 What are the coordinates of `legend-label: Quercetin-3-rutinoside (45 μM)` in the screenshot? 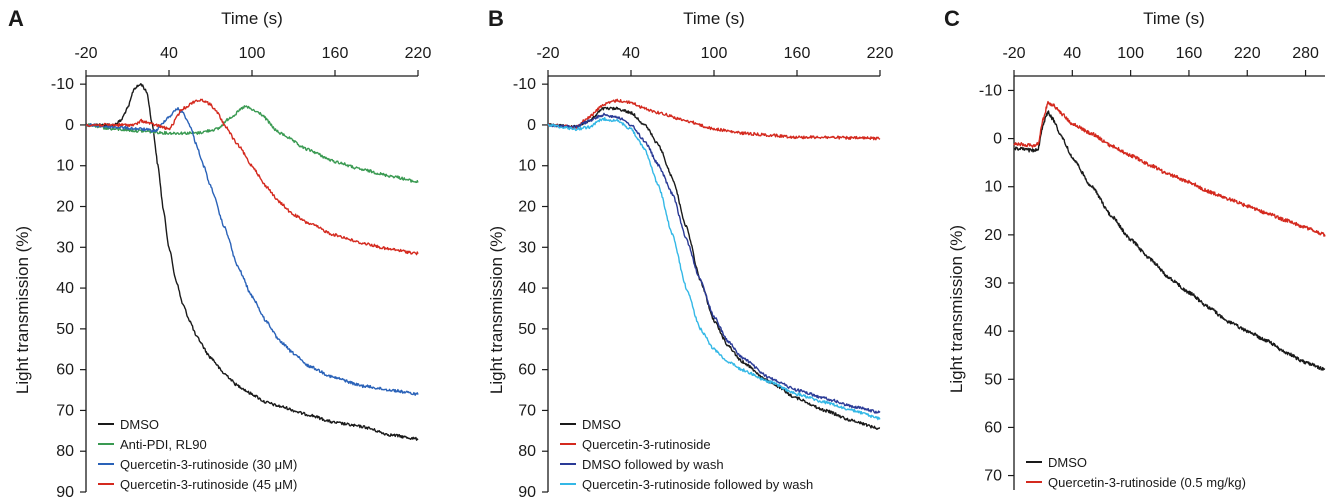 It's located at (208, 484).